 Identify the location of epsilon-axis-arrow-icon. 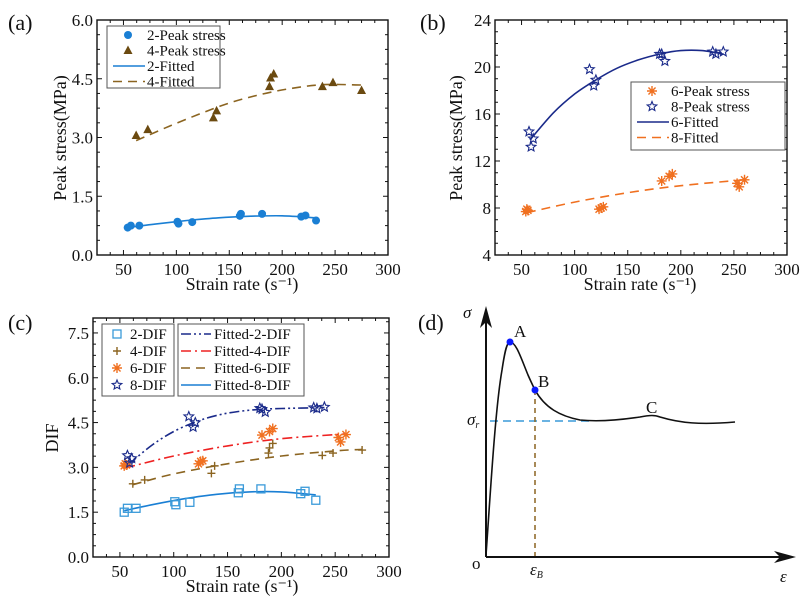
(785, 557).